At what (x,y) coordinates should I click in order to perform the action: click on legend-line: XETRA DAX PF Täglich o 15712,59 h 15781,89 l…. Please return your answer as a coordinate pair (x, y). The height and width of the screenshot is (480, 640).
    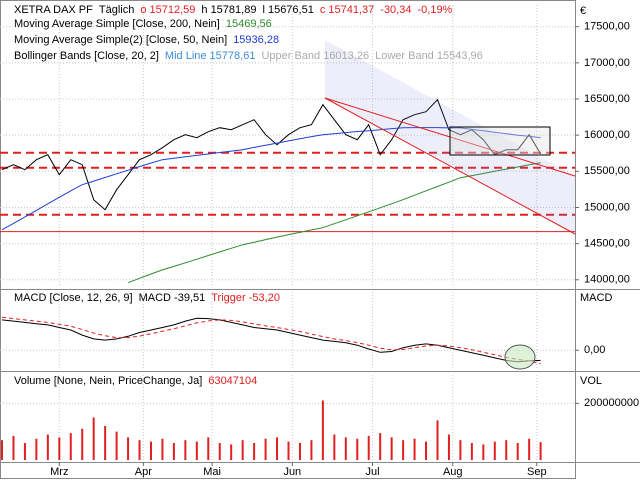
    Looking at the image, I should click on (233, 10).